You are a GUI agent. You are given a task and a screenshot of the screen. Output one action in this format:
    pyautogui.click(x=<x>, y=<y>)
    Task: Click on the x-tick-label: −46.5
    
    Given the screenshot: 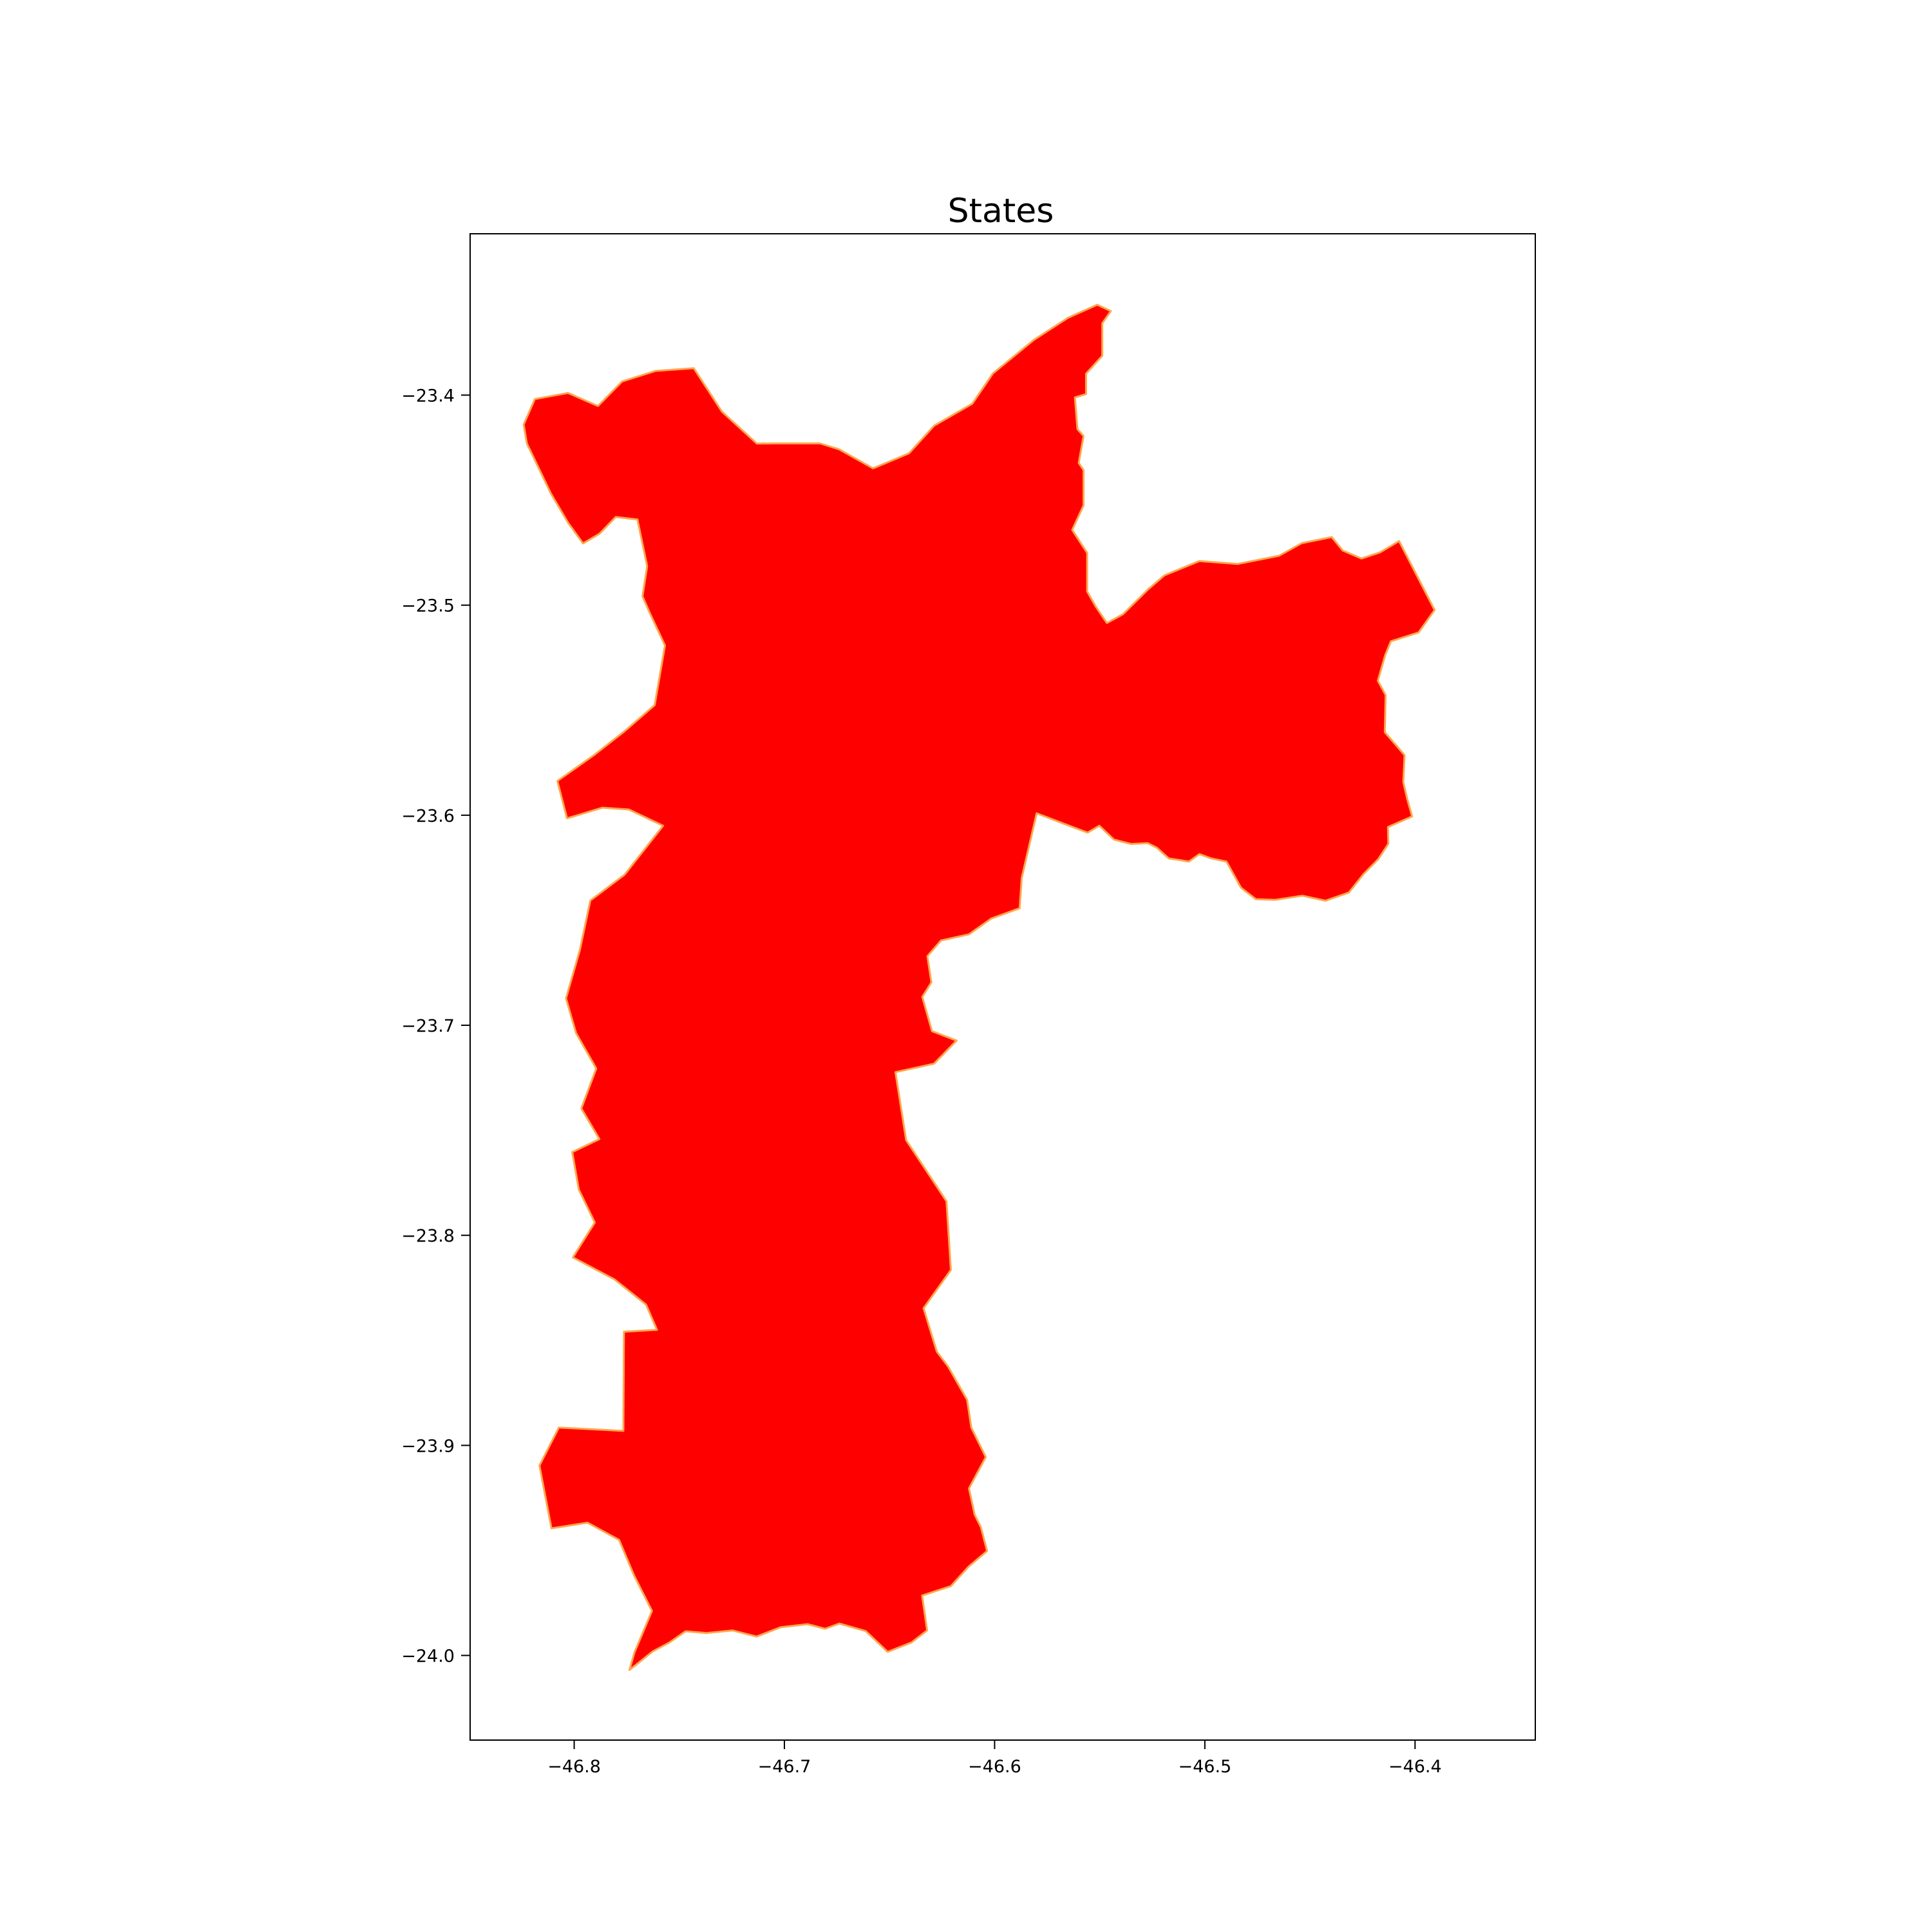 What is the action you would take?
    pyautogui.click(x=1204, y=1767)
    